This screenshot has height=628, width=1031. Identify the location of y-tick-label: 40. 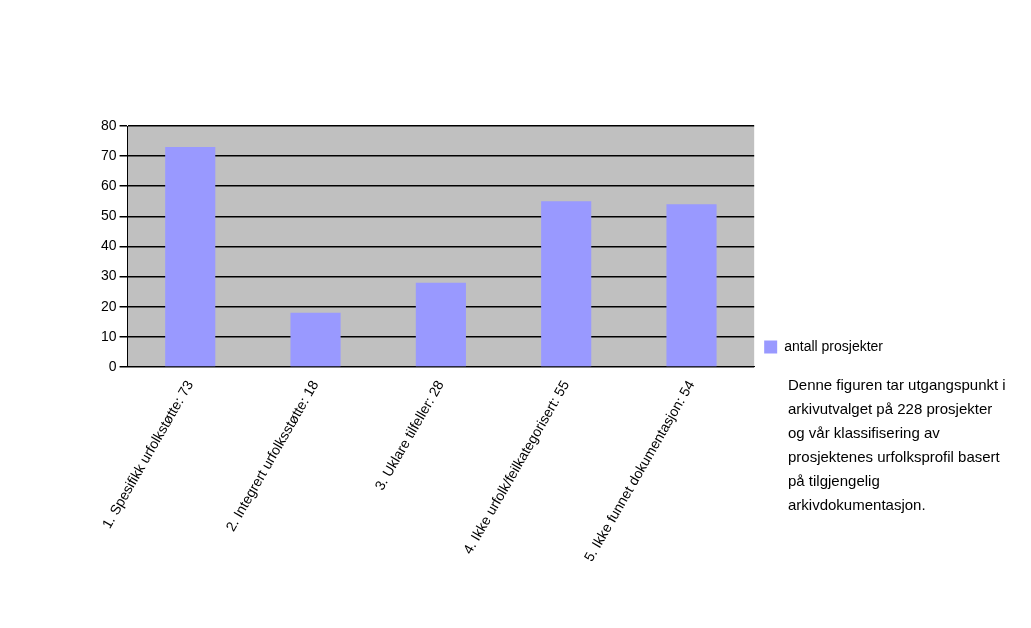
(108, 245).